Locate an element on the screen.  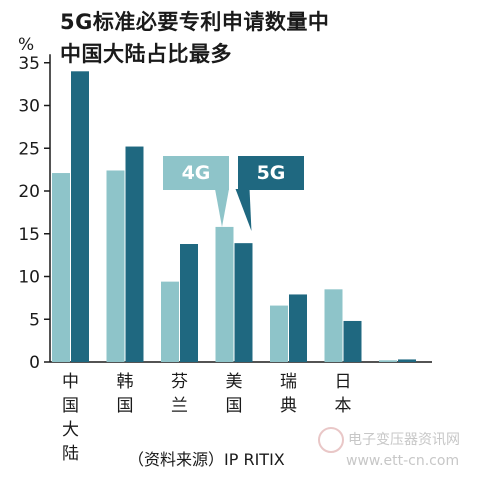
watermark-logo-icon is located at coordinates (331, 440).